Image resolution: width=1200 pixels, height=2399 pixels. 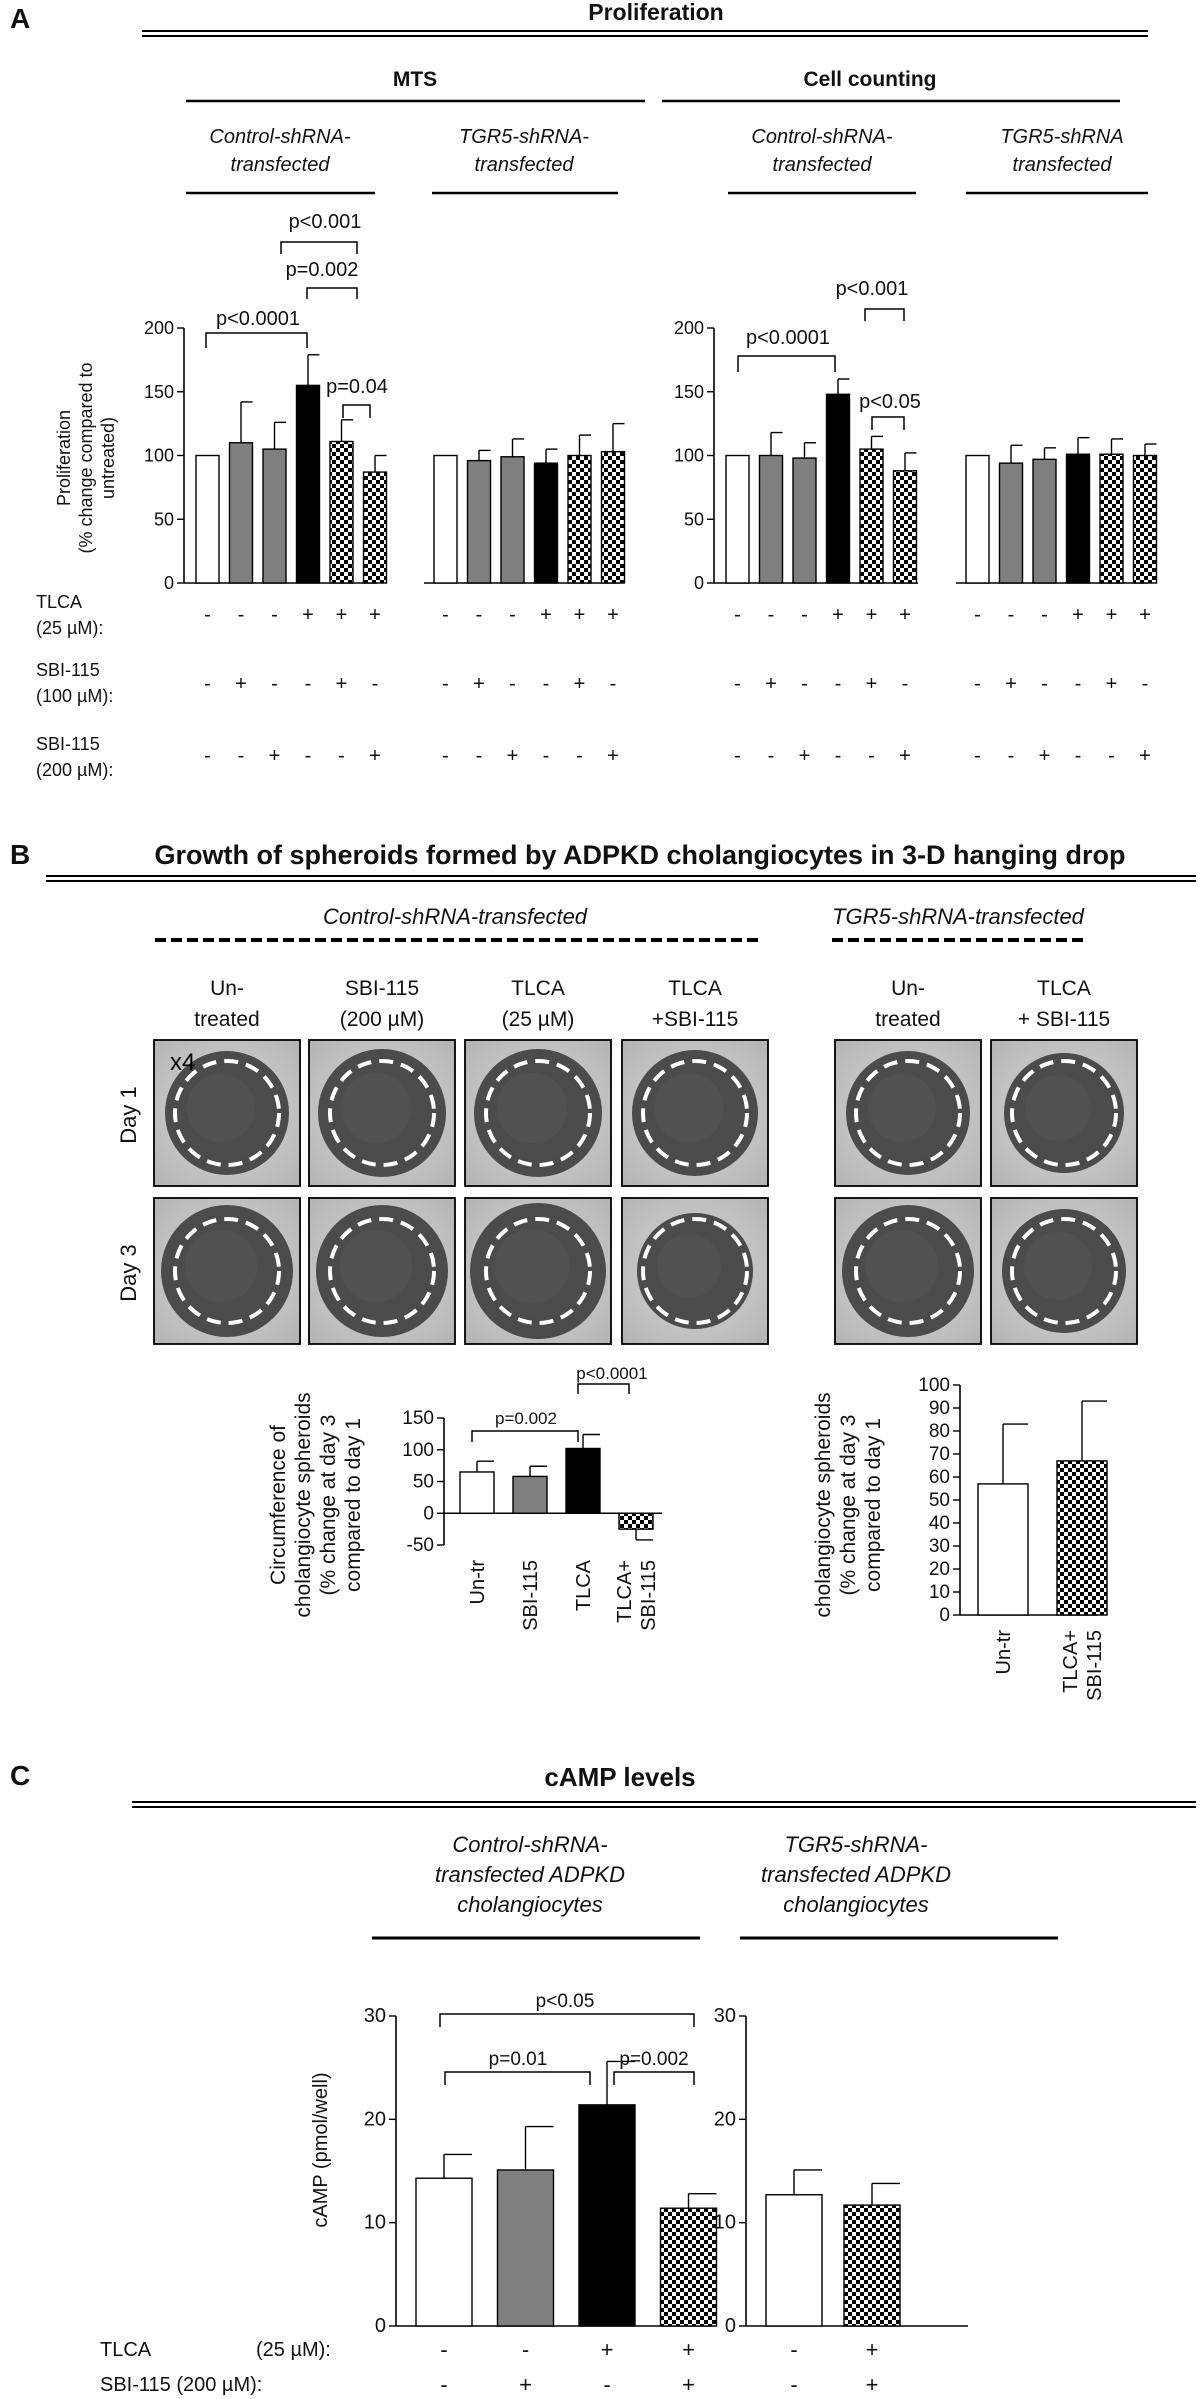 What do you see at coordinates (1061, 137) in the screenshot?
I see `group-label: TGR5-shRNA` at bounding box center [1061, 137].